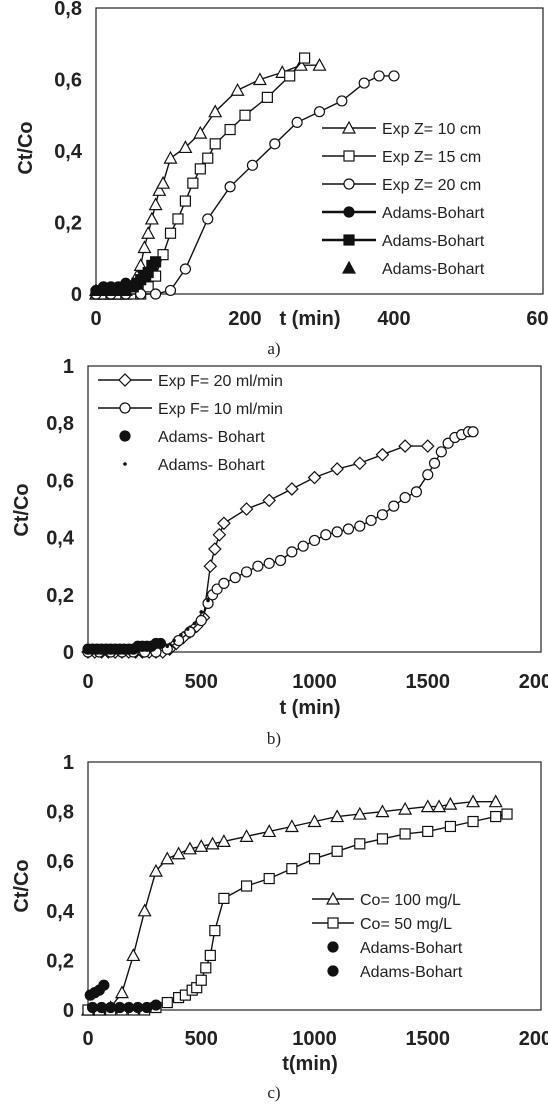 Image resolution: width=548 pixels, height=1104 pixels. I want to click on chart-2-y-tick-label: 0,4, so click(60, 539).